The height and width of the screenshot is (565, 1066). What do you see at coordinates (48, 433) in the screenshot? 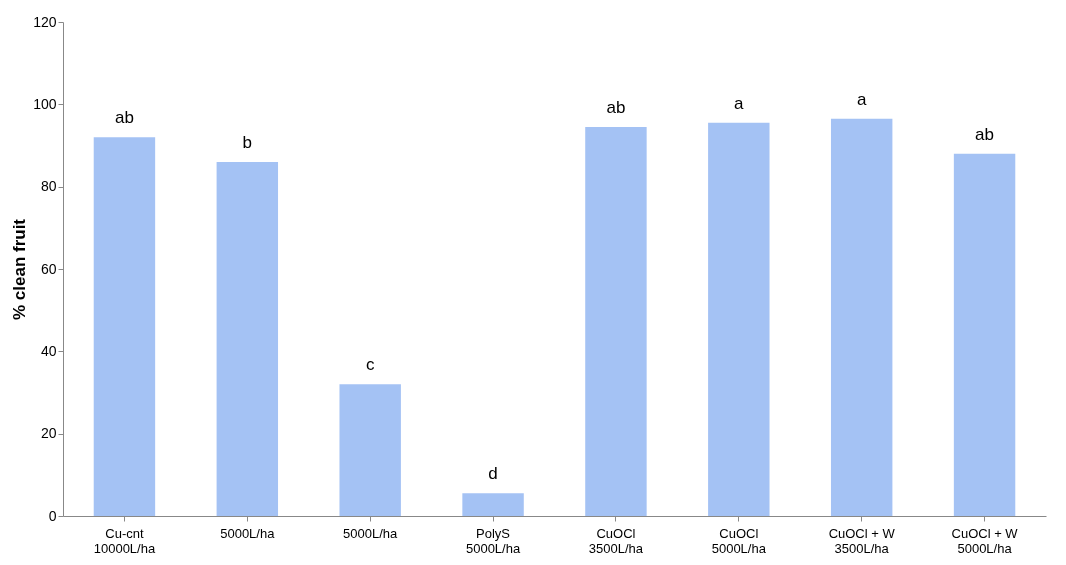
I see `y-tick-label: 20` at bounding box center [48, 433].